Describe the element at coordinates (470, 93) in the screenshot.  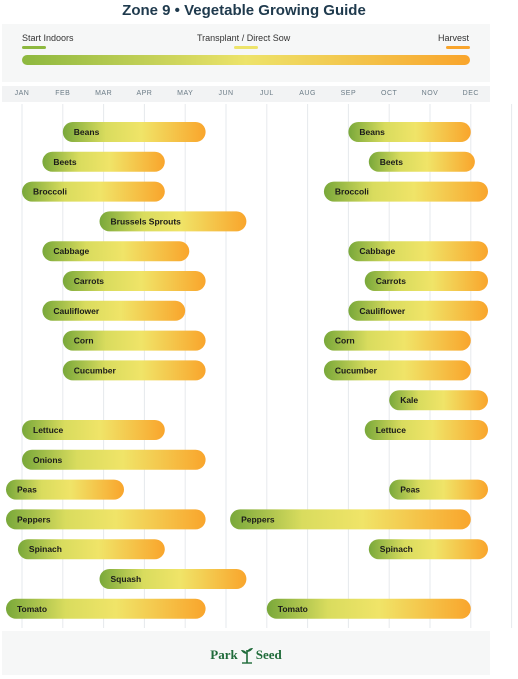
I see `month-label-dec: DEC` at that location.